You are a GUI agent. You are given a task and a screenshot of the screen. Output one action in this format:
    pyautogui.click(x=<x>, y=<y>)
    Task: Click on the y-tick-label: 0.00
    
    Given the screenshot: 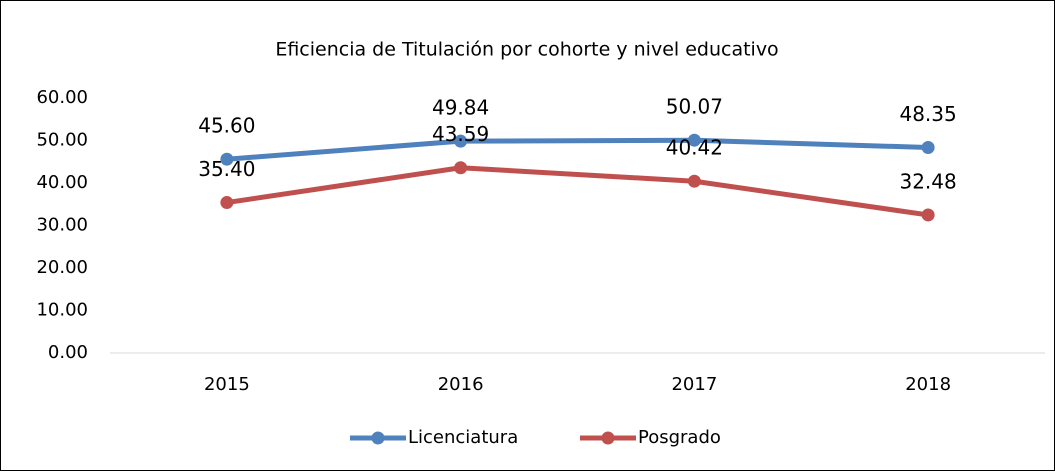 What is the action you would take?
    pyautogui.click(x=68, y=352)
    